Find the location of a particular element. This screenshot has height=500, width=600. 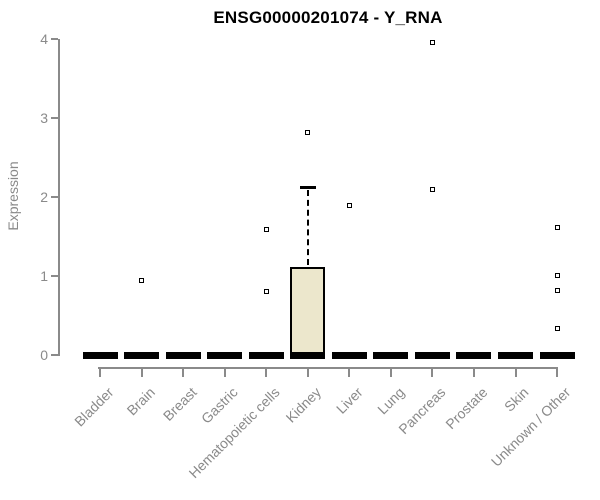

y-tick-label: 1 is located at coordinates (44, 276).